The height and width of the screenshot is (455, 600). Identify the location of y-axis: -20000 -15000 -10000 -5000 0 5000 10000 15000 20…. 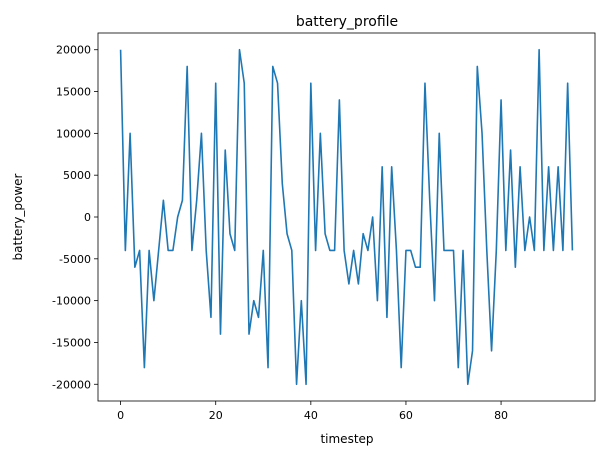
(75, 217).